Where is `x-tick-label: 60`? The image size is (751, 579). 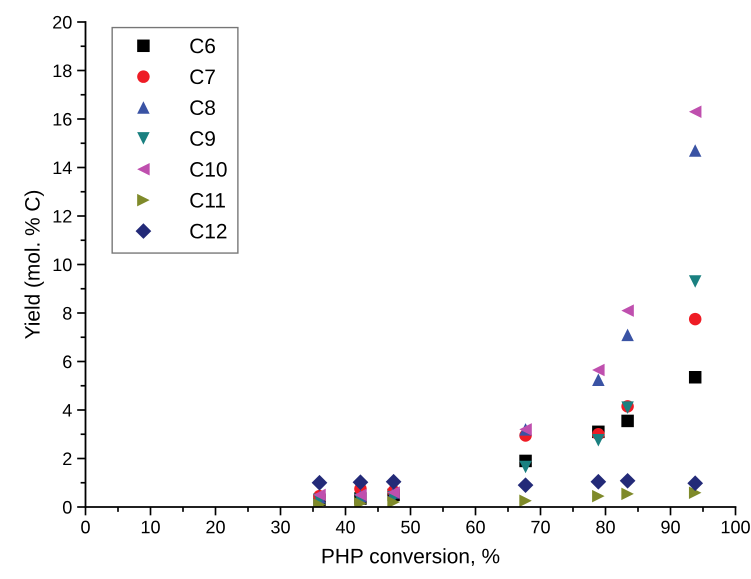
x-tick-label: 60 is located at coordinates (475, 527).